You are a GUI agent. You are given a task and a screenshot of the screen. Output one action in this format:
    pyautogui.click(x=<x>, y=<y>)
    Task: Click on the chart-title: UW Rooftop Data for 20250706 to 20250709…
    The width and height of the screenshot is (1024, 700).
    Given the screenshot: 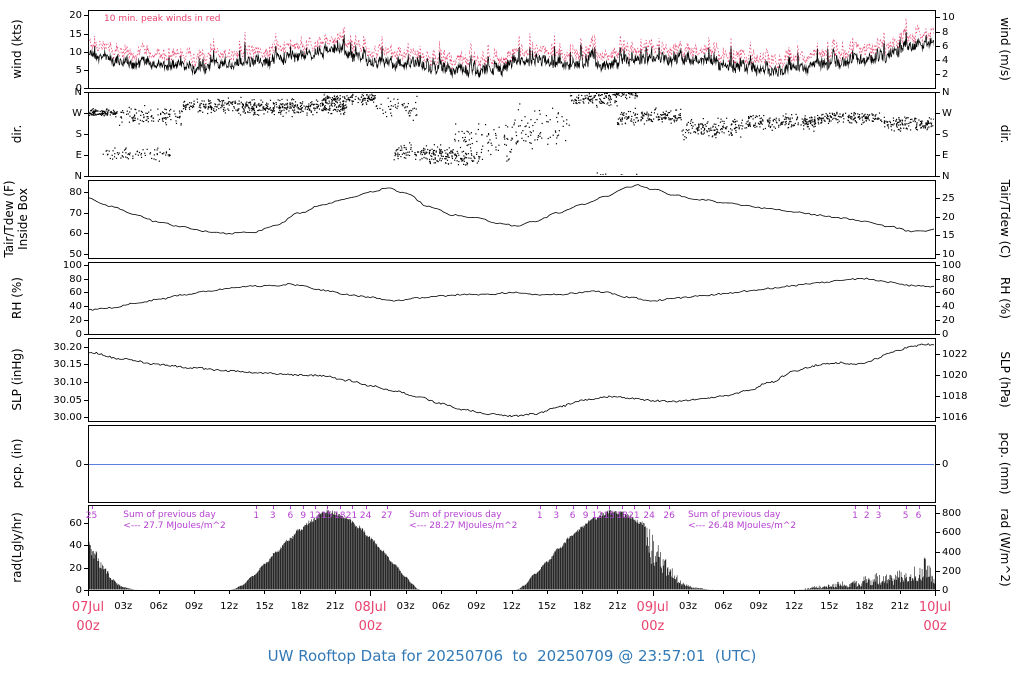 What is the action you would take?
    pyautogui.click(x=512, y=656)
    